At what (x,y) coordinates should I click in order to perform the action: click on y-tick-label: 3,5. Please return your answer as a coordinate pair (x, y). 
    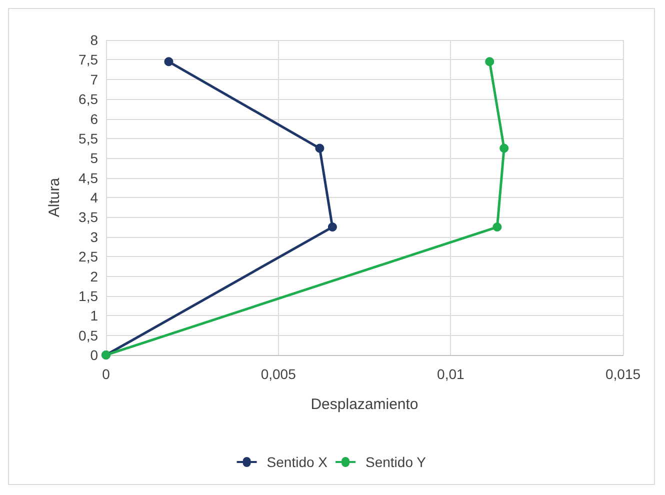
    Looking at the image, I should click on (88, 217).